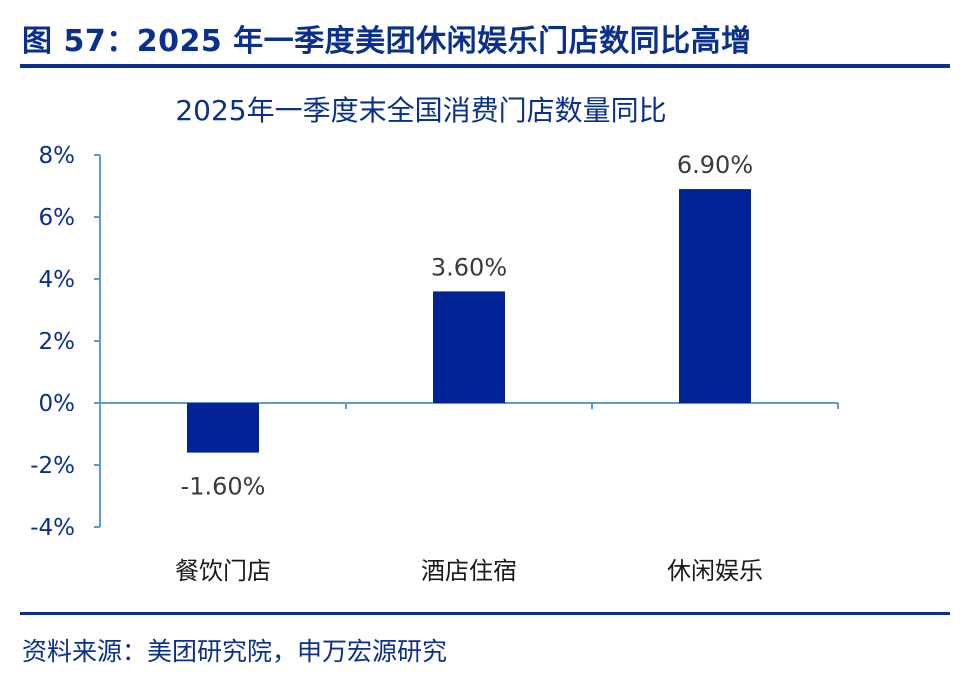  What do you see at coordinates (715, 571) in the screenshot?
I see `category-label: 休闲娱乐` at bounding box center [715, 571].